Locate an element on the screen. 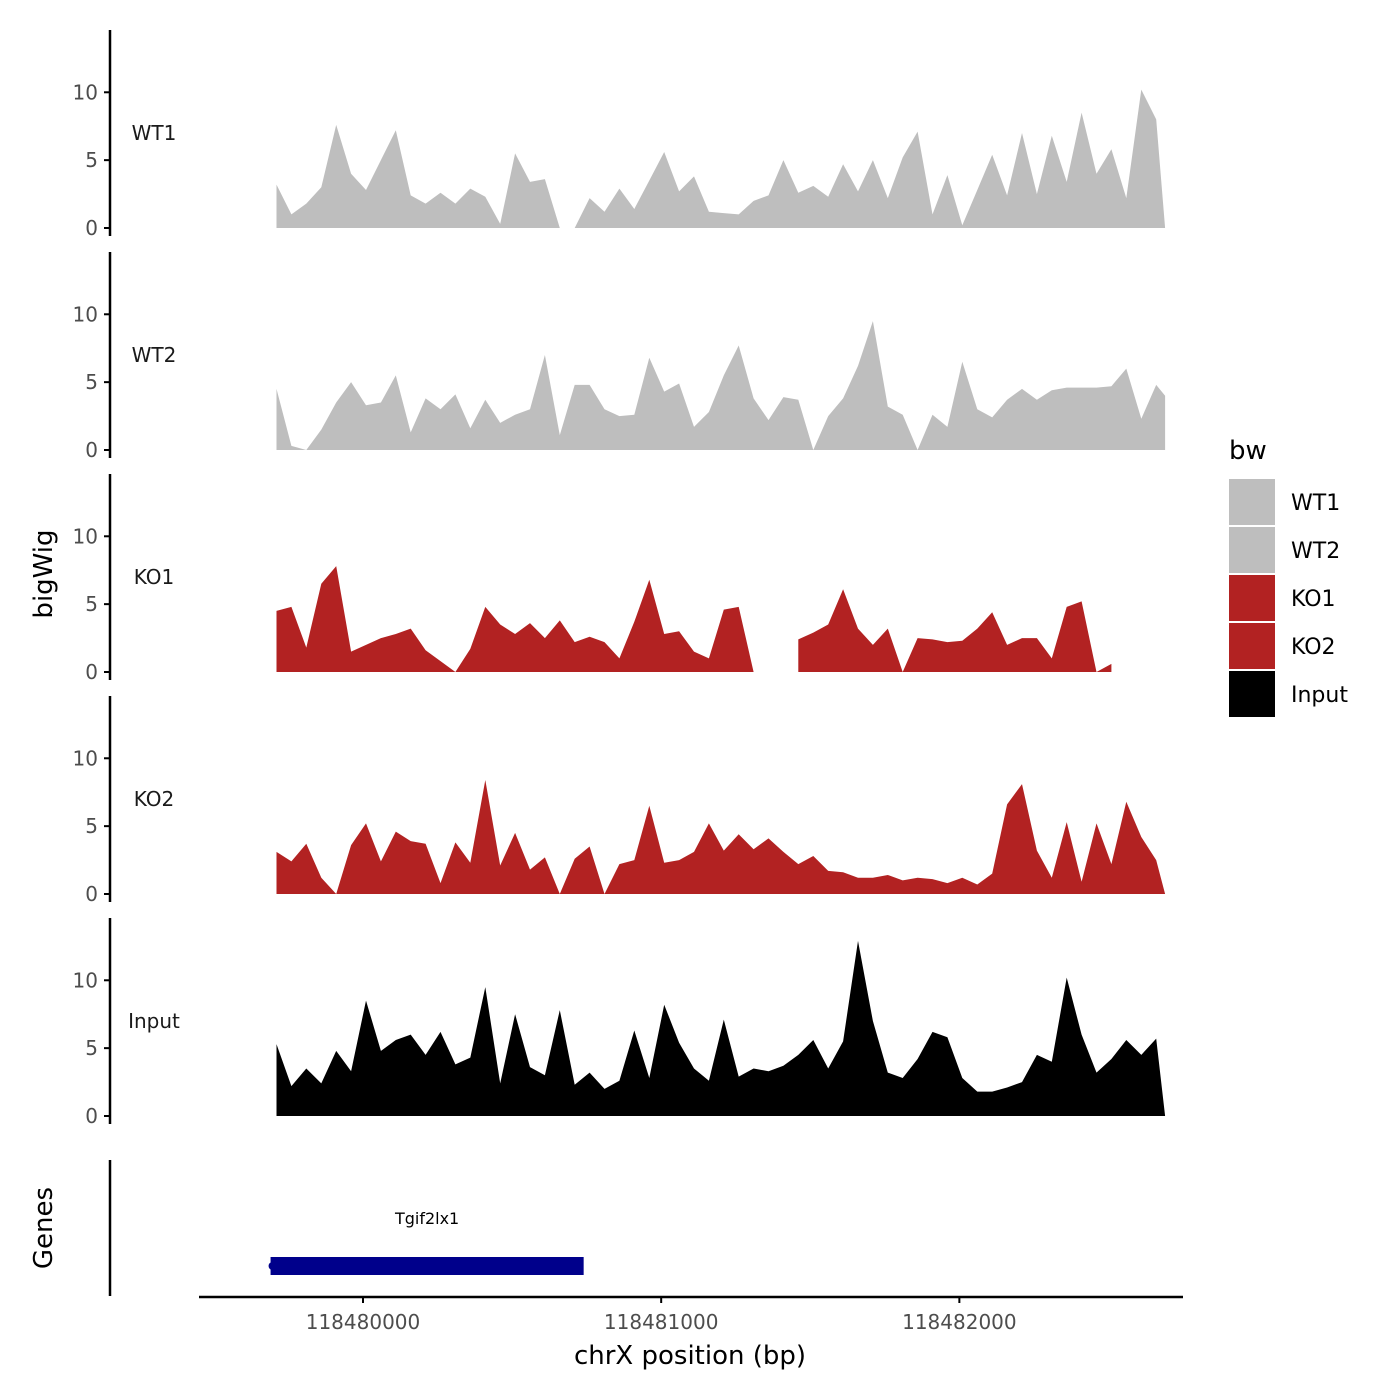 This screenshot has height=1400, width=1400. track-ko1: 0 5 10 KO1 is located at coordinates (592, 579).